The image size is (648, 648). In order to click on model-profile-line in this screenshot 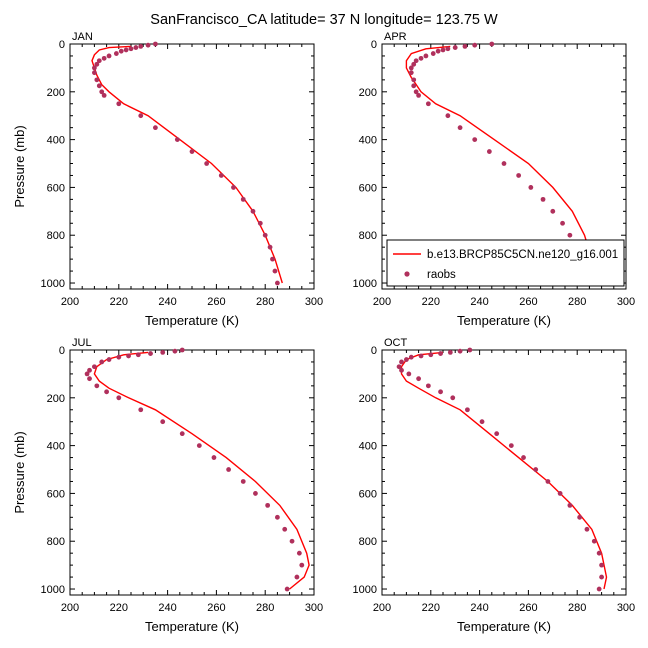, I will do `click(187, 164)`.